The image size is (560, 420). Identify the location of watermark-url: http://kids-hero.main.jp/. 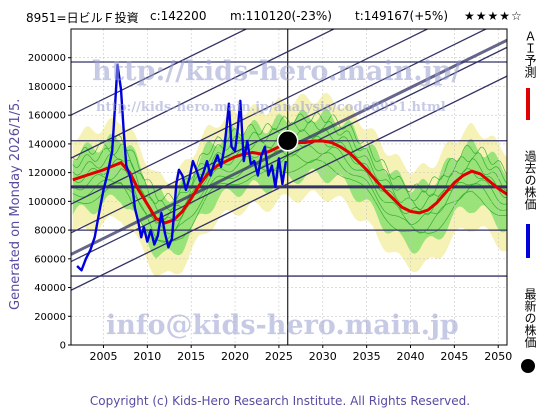
(277, 71).